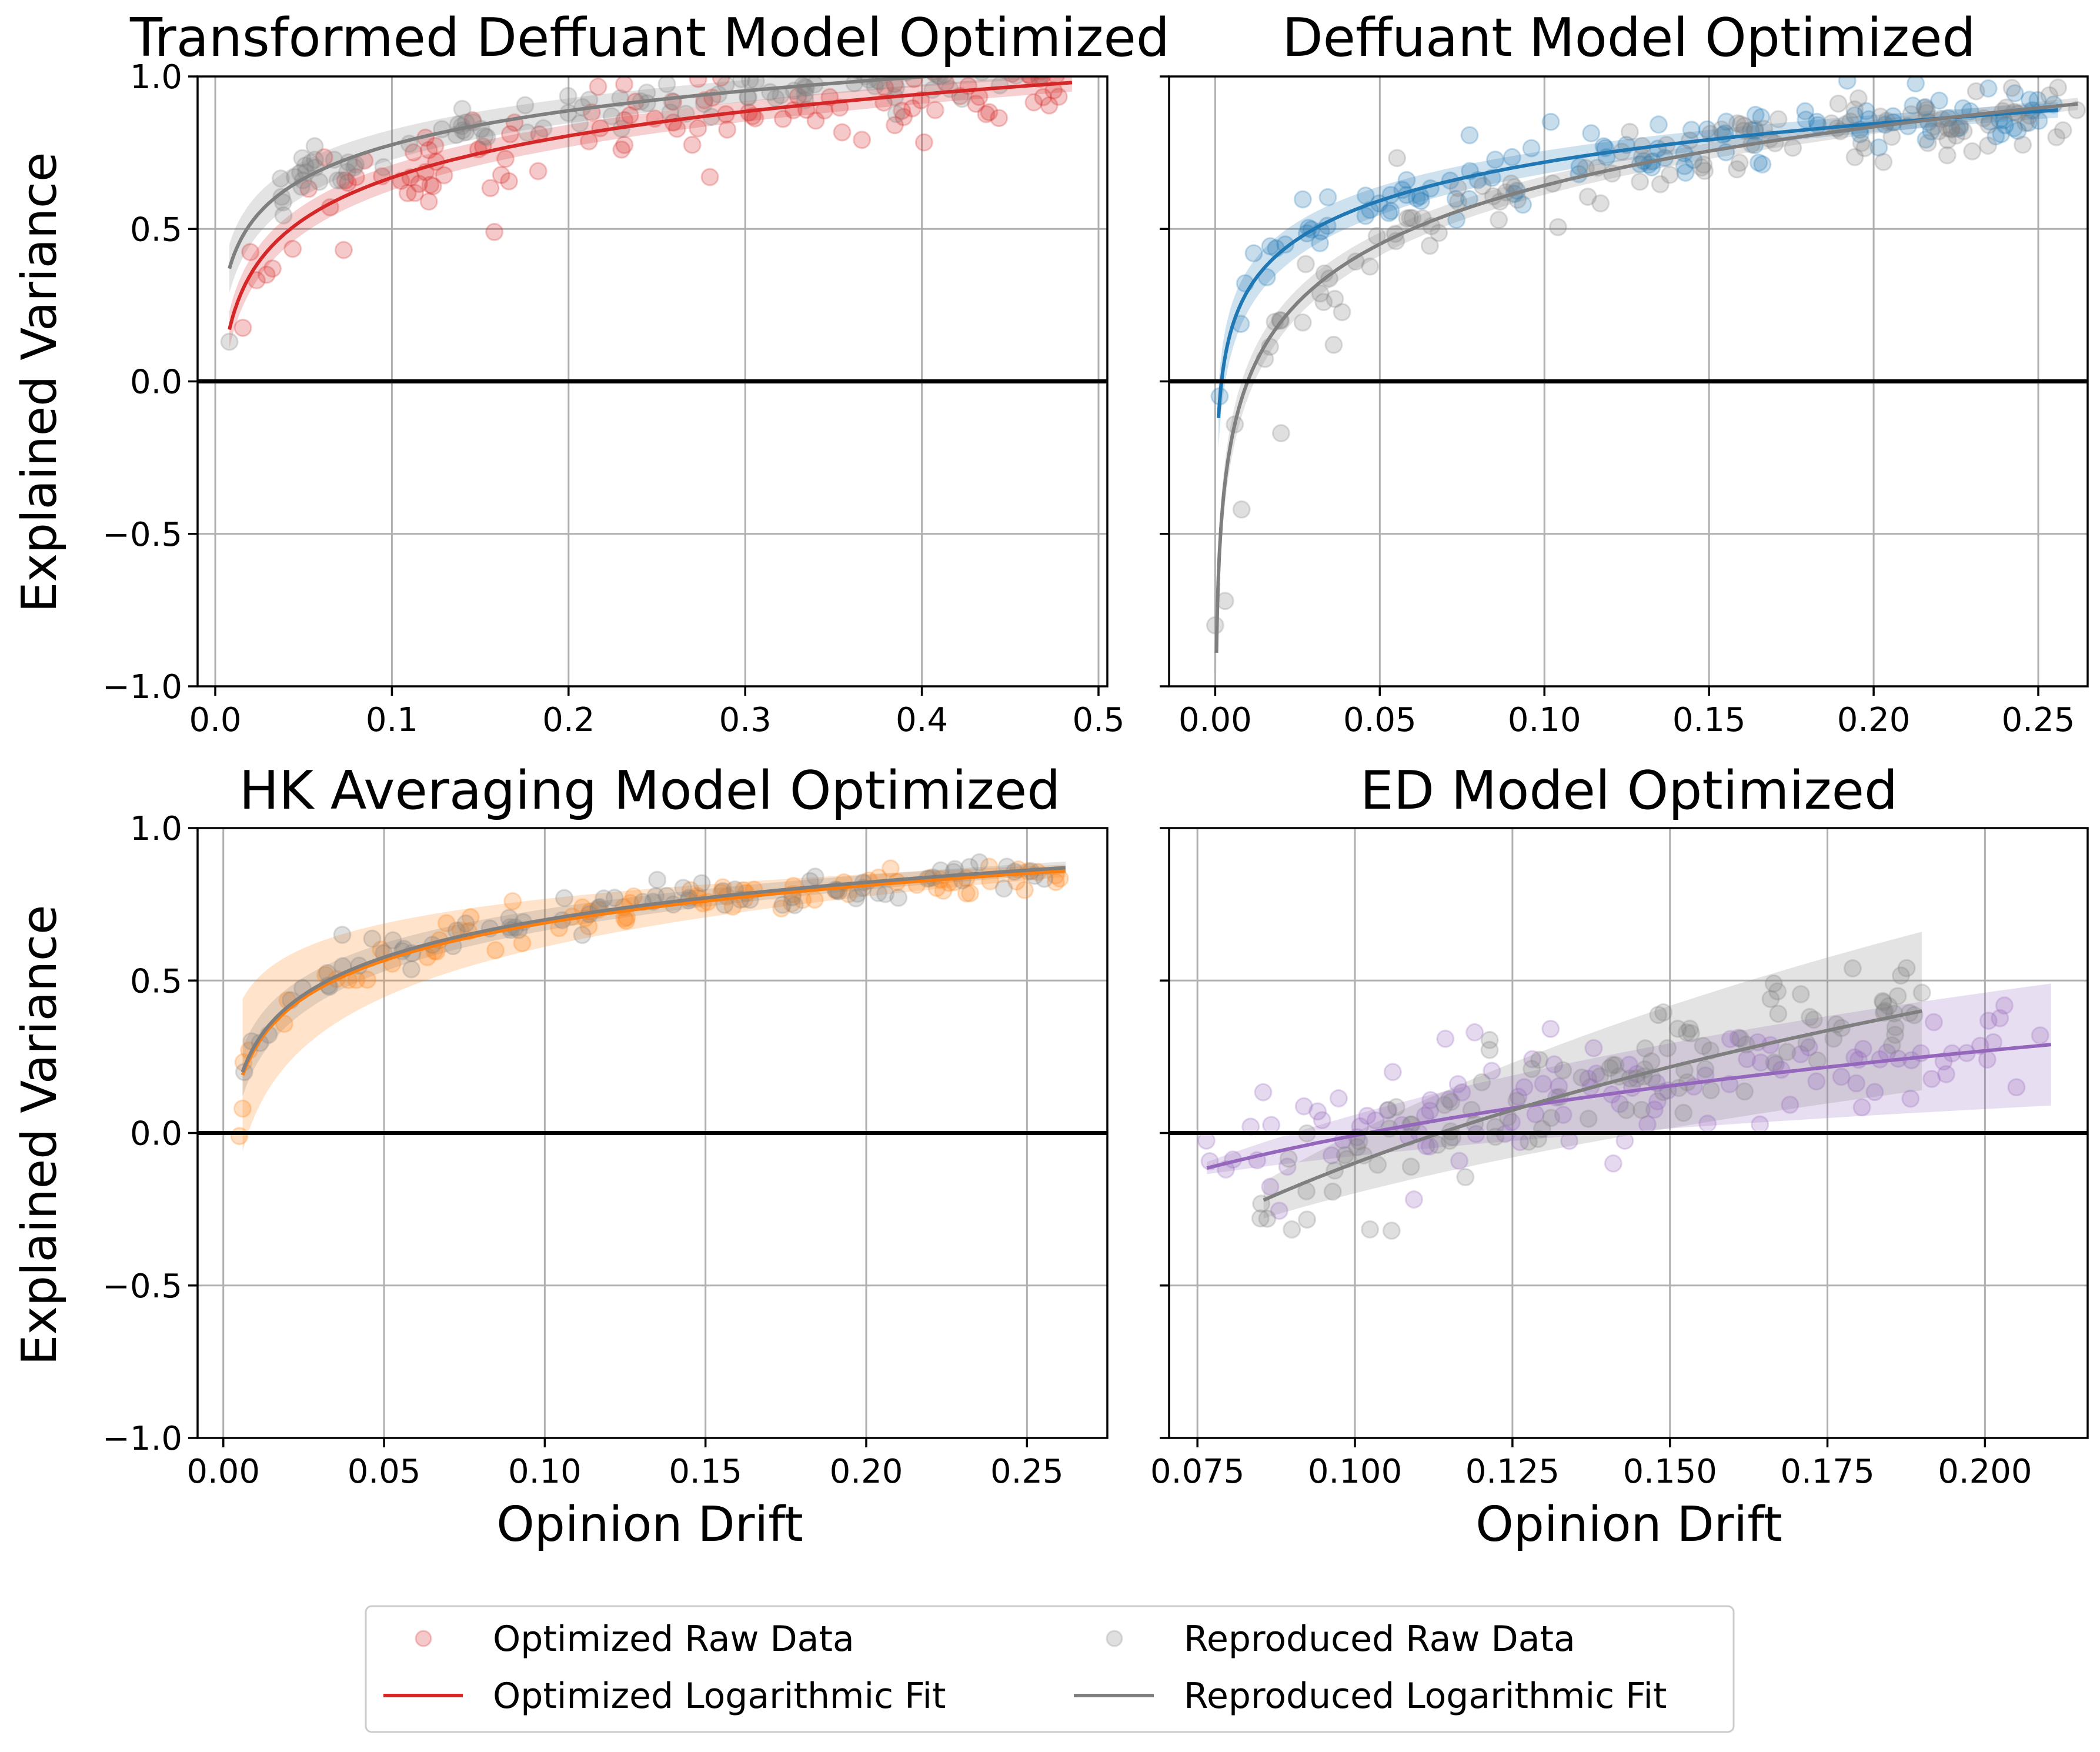 This screenshot has height=1752, width=2100. Describe the element at coordinates (142, 535) in the screenshot. I see `y-tick-label: −0.5` at that location.